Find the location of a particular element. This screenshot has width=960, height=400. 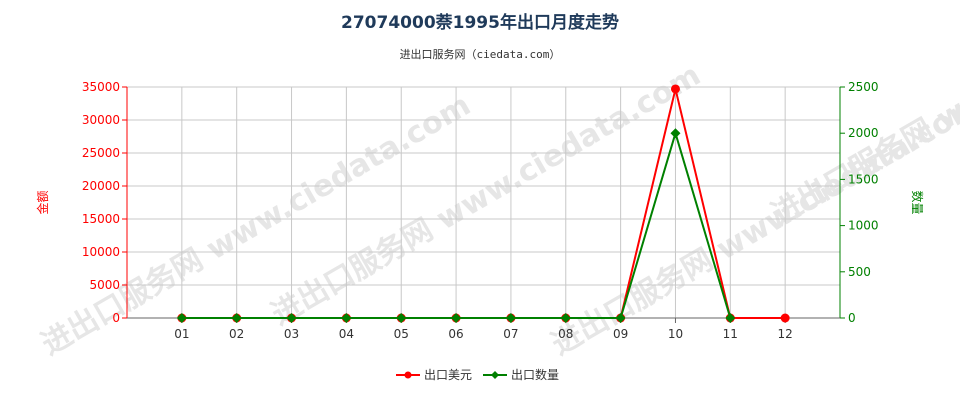

y-right-tick-label: 2000 is located at coordinates (863, 133).